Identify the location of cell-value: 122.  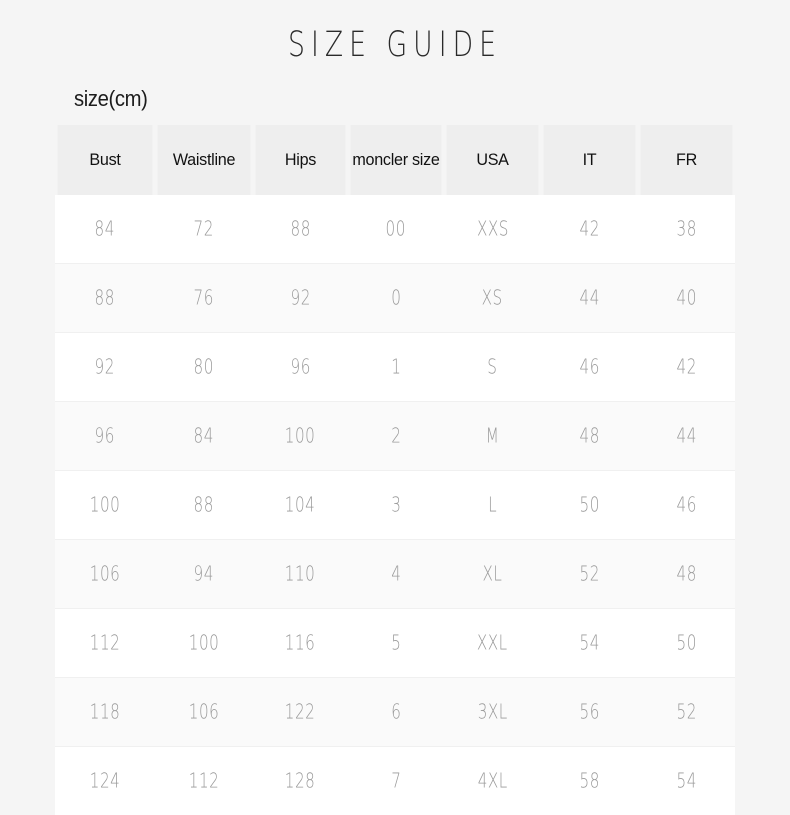
(300, 711).